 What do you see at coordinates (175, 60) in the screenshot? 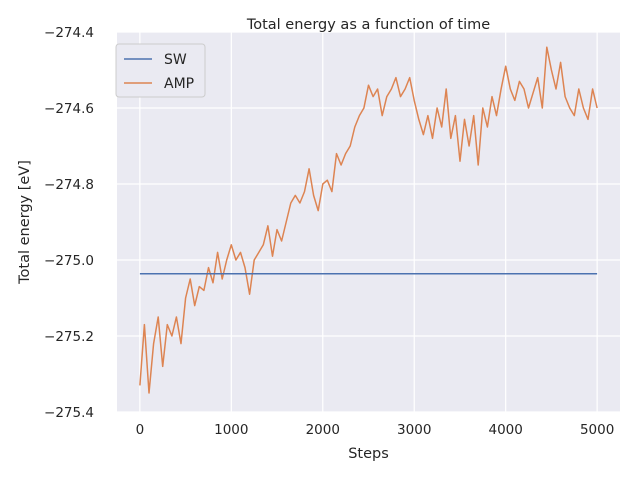
I see `legend-label-sw: SW` at bounding box center [175, 60].